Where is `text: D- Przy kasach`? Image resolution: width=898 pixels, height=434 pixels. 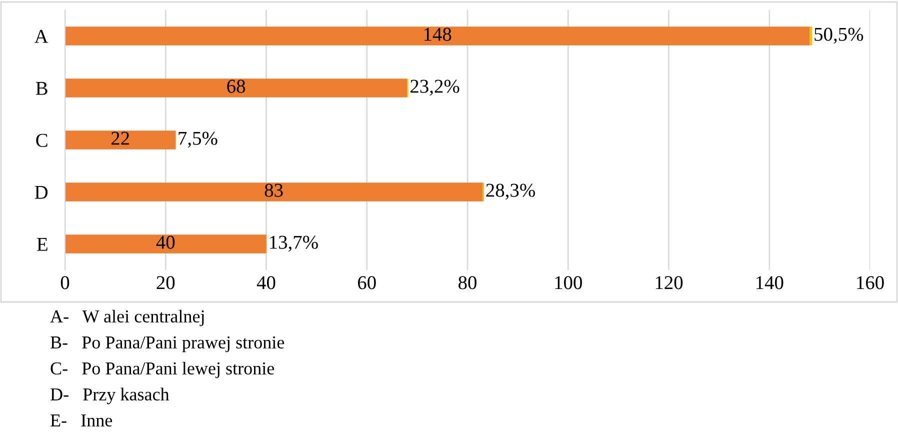 text: D- Przy kasach is located at coordinates (110, 396).